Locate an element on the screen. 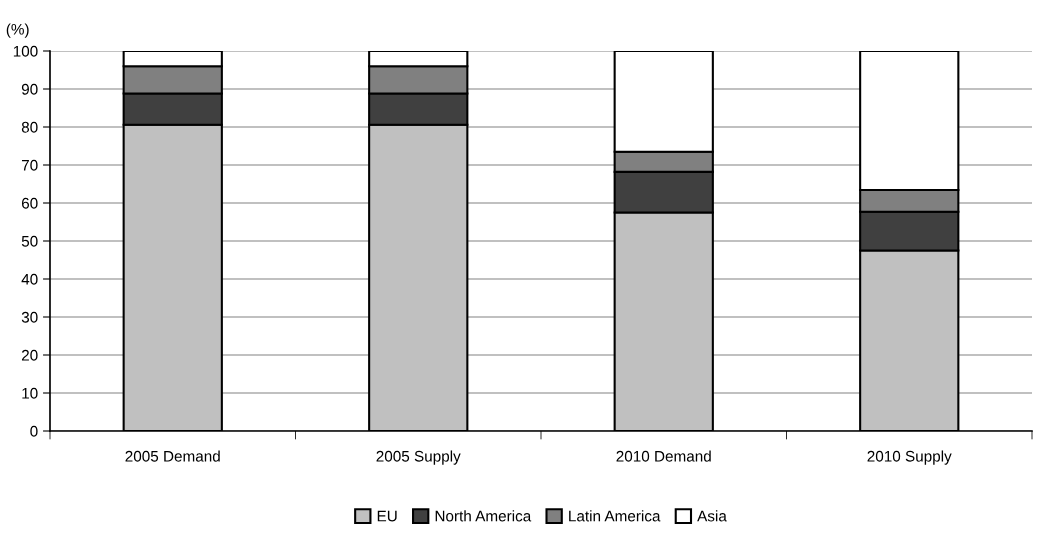 This screenshot has height=542, width=1046. y-tick-label: 80 is located at coordinates (29, 127).